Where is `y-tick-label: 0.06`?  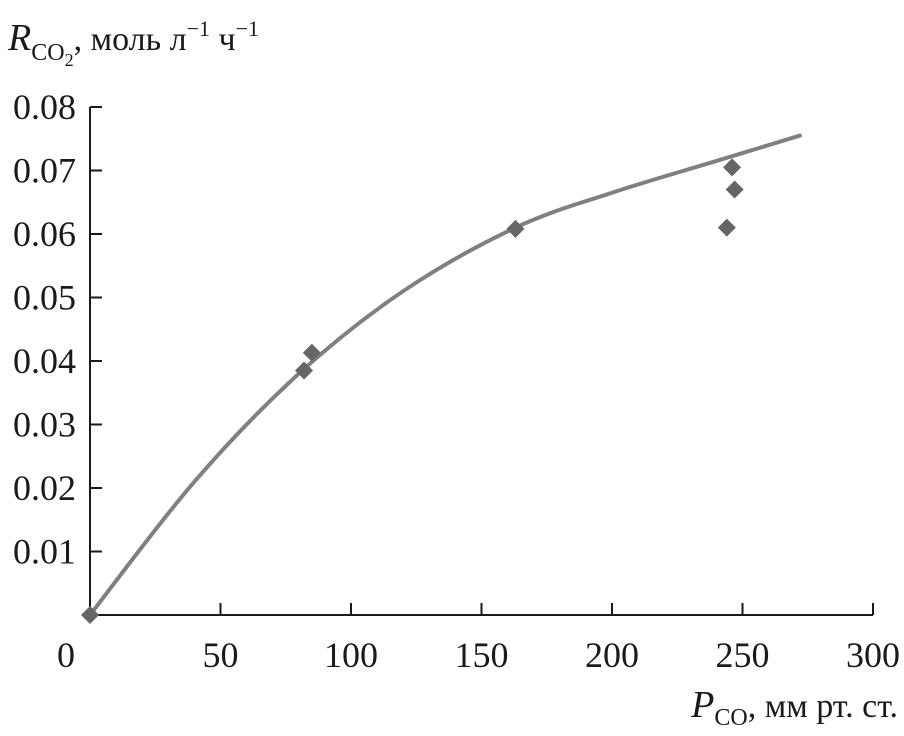
y-tick-label: 0.06 is located at coordinates (44, 234).